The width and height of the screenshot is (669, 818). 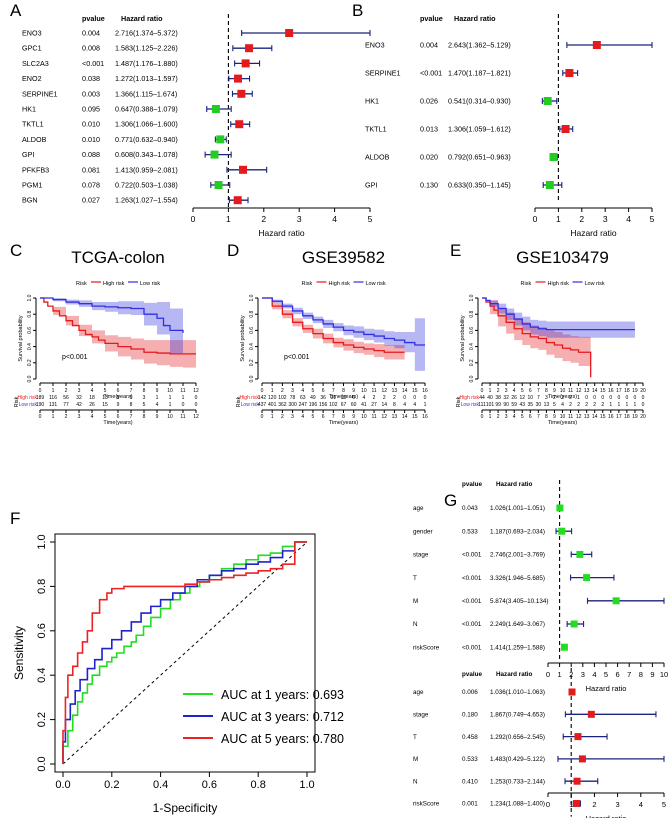 I want to click on hazard-ratio-header: Hazard ratio, so click(x=475, y=18).